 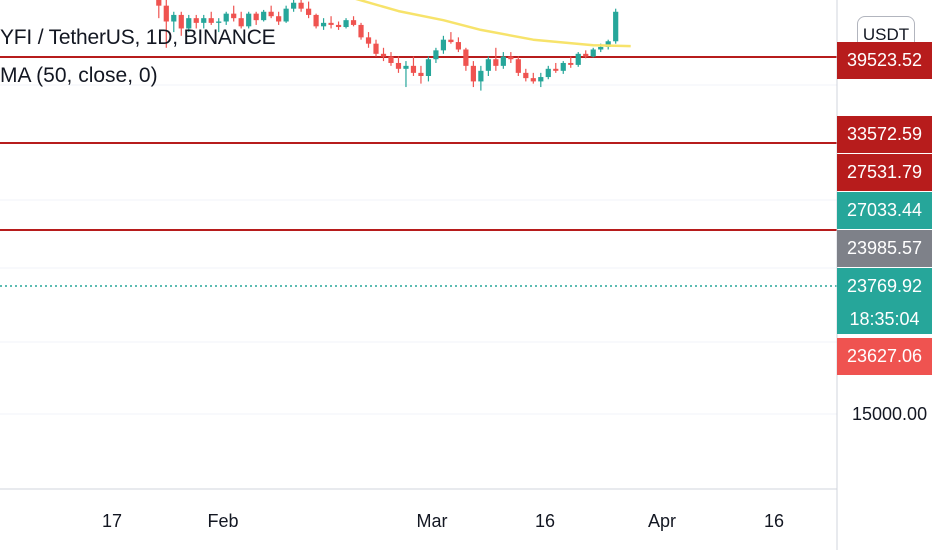 I want to click on x-tick-2: Mar, so click(x=432, y=521).